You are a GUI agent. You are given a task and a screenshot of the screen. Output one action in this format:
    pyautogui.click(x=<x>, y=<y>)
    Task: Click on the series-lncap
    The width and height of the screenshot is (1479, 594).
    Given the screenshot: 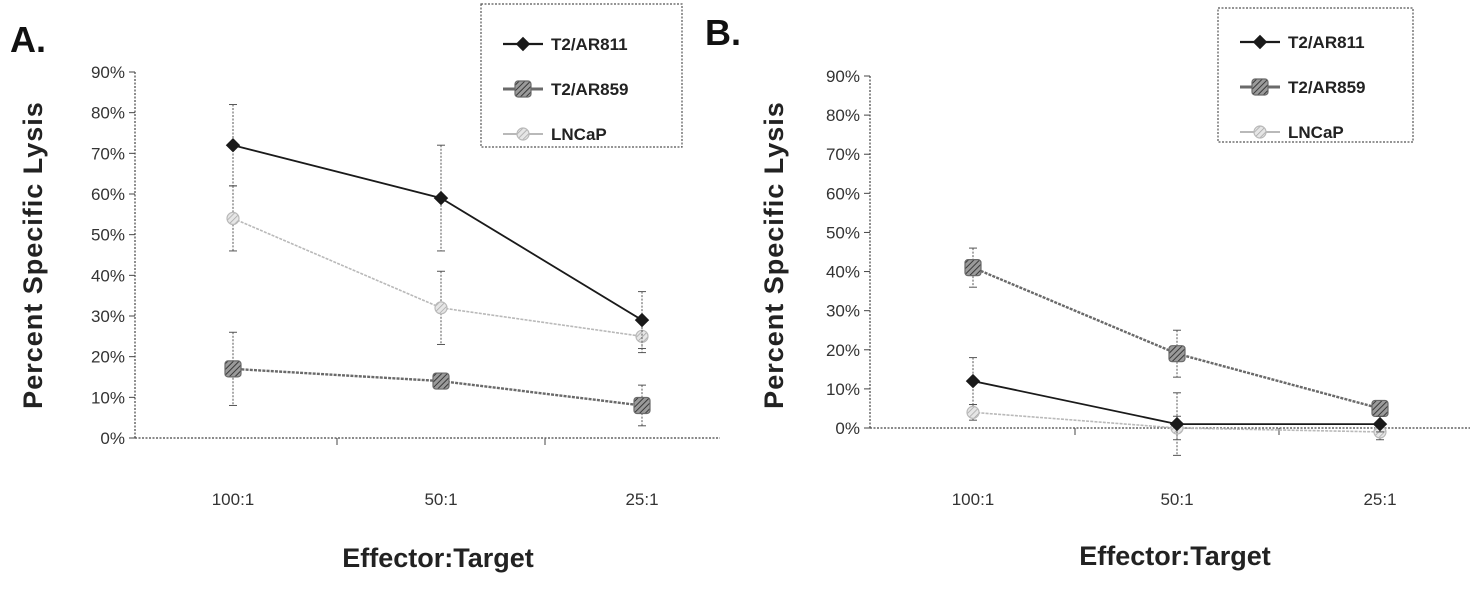 What is the action you would take?
    pyautogui.click(x=437, y=269)
    